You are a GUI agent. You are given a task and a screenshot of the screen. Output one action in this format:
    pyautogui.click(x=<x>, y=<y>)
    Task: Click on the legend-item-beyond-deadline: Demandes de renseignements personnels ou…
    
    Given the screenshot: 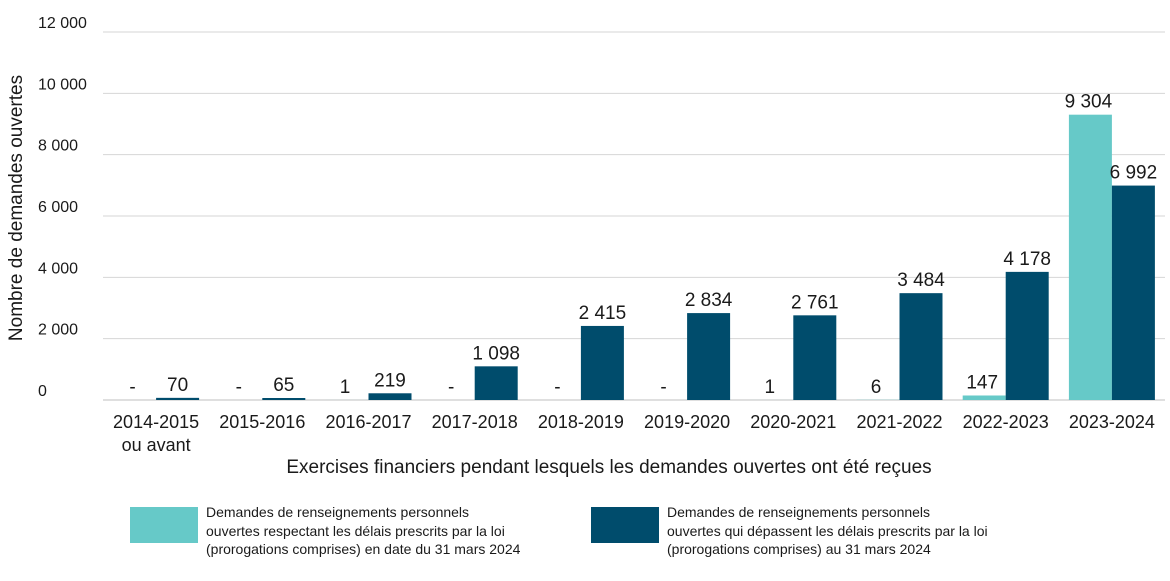 What is the action you would take?
    pyautogui.click(x=809, y=531)
    